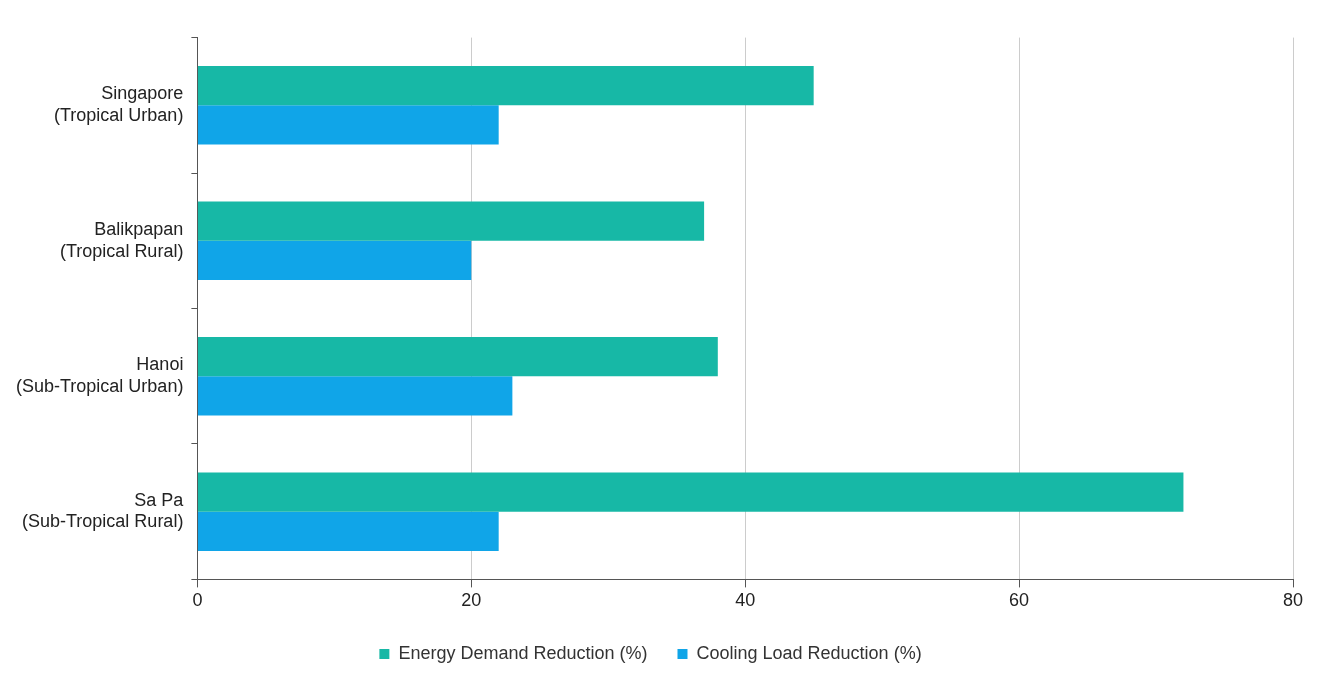  Describe the element at coordinates (100, 375) in the screenshot. I see `y-tick-label: Hanoi (Sub-Tropical Urban)` at that location.